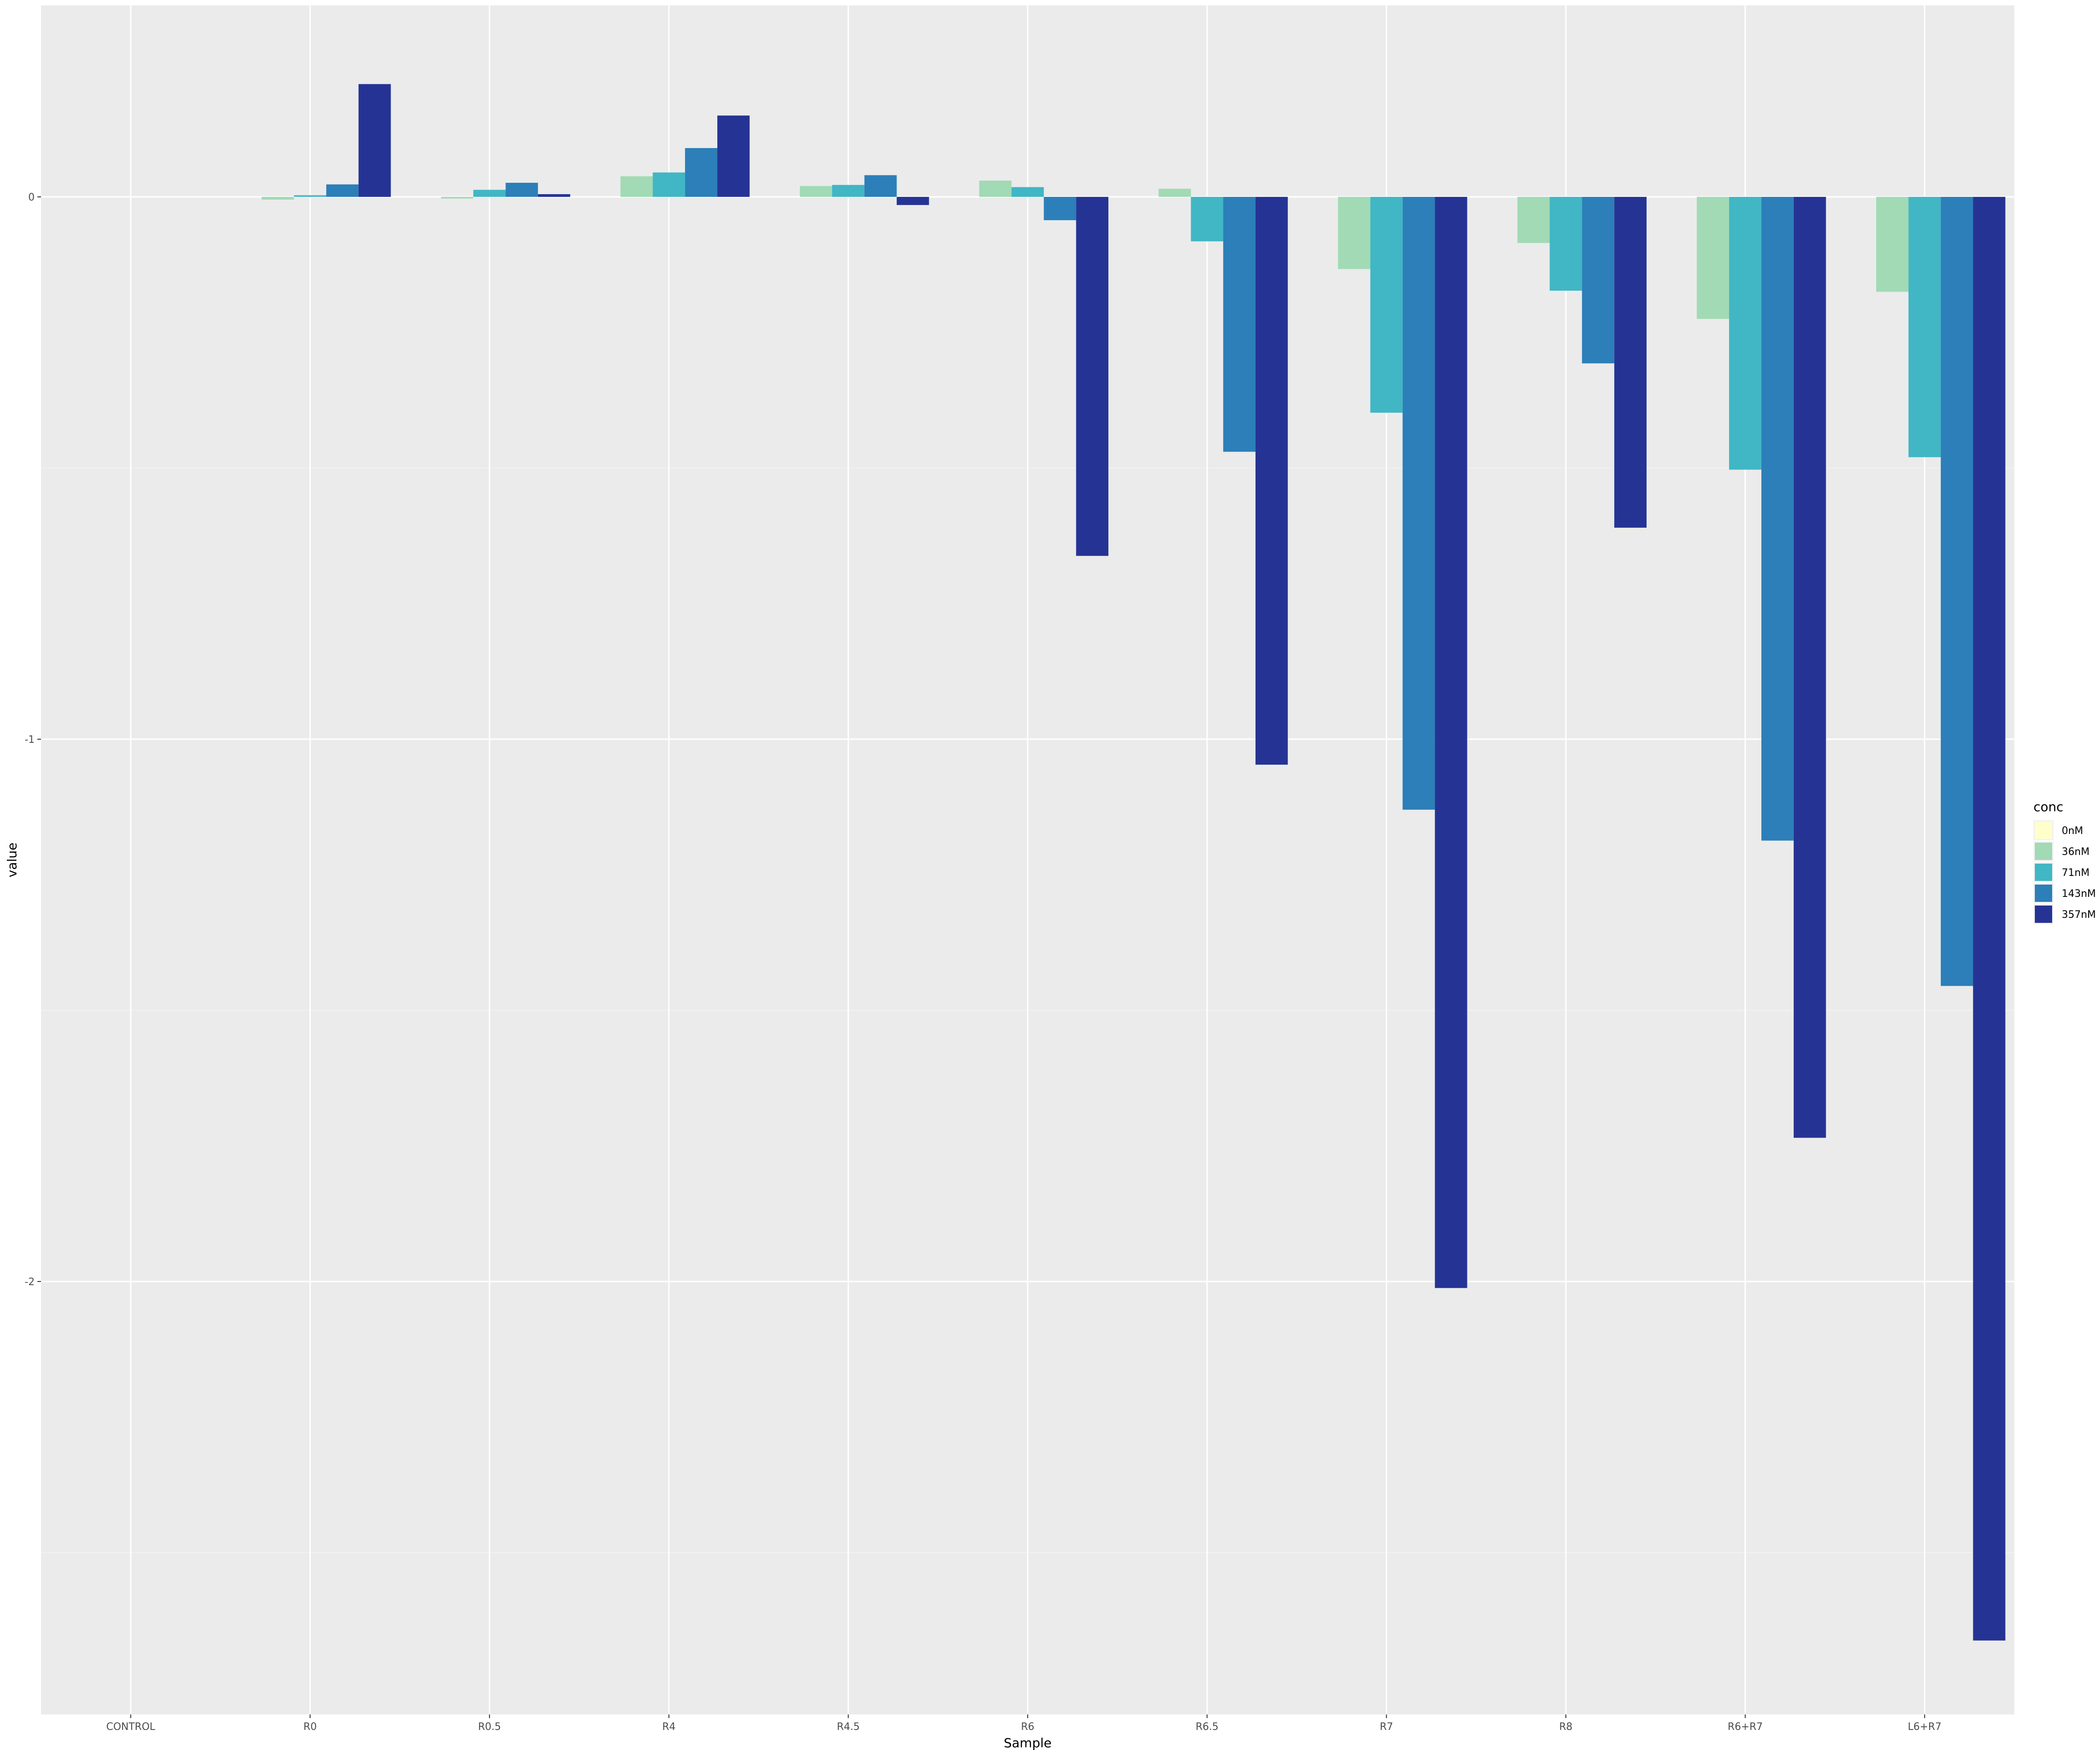 The height and width of the screenshot is (1750, 2100). What do you see at coordinates (1566, 1727) in the screenshot?
I see `x-tick-label: R8` at bounding box center [1566, 1727].